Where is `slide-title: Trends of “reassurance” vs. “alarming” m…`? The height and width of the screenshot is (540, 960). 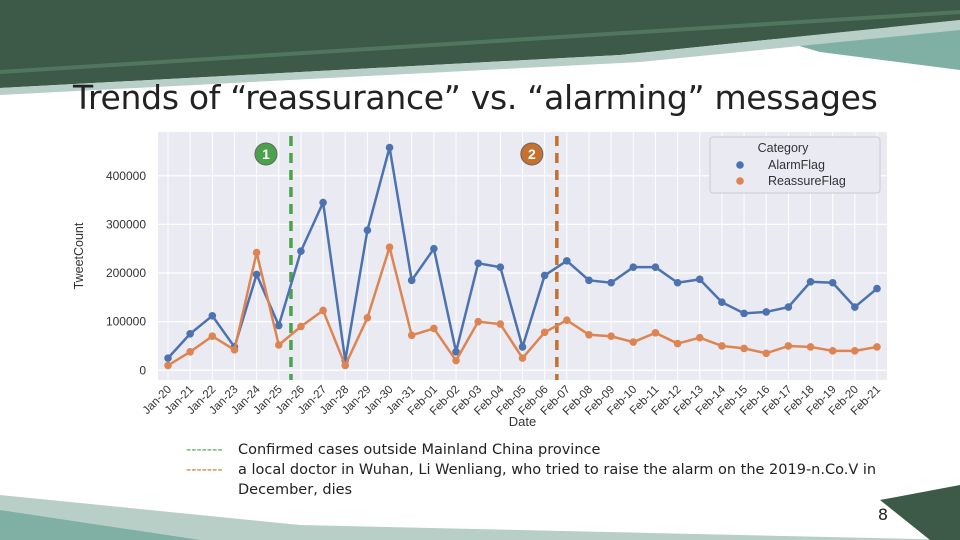 slide-title: Trends of “reassurance” vs. “alarming” m… is located at coordinates (475, 97).